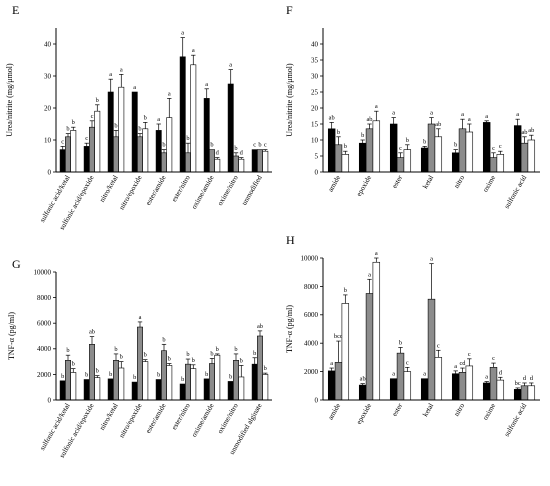 The image size is (550, 486). Describe the element at coordinates (525, 378) in the screenshot. I see `significance-label: d` at that location.